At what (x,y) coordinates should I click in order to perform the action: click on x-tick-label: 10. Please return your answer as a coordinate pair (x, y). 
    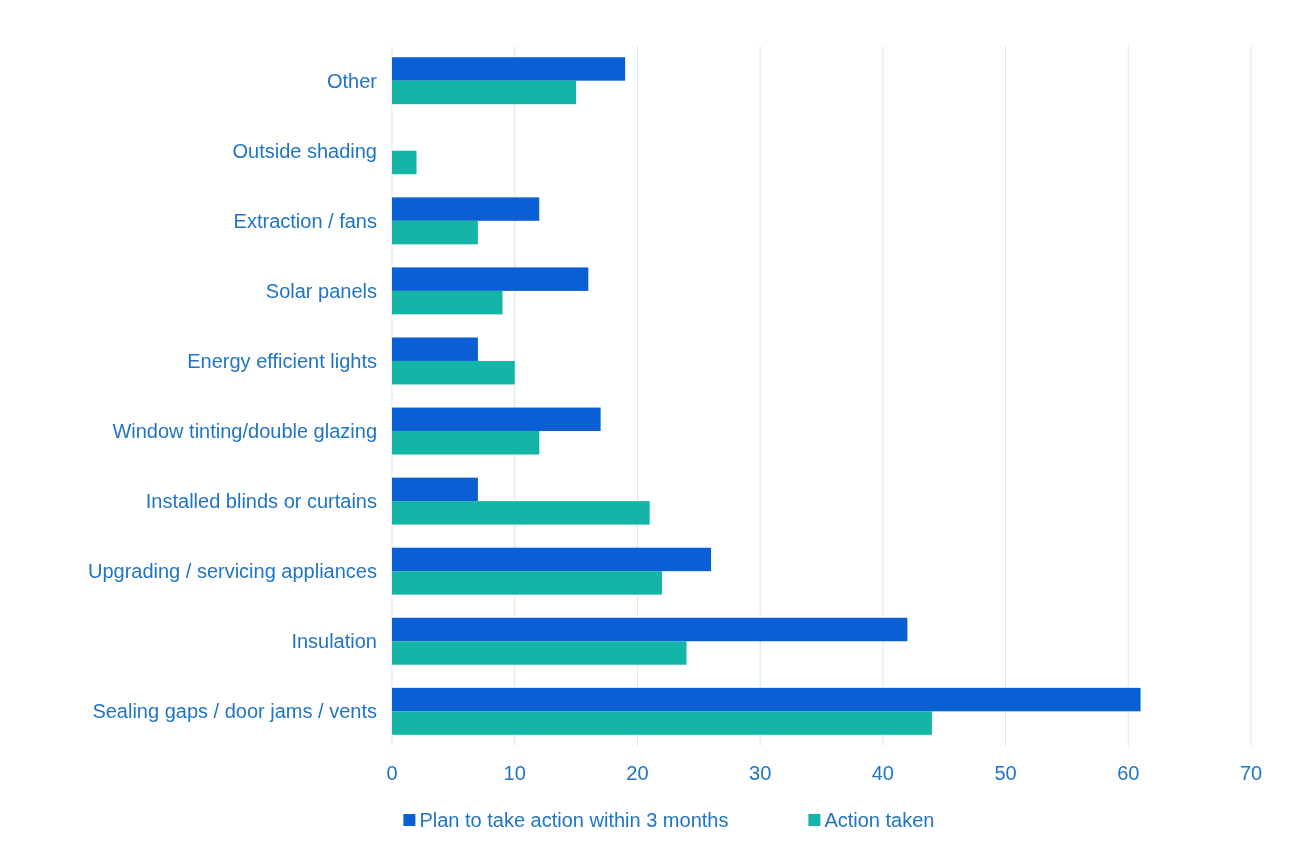
    Looking at the image, I should click on (514, 773).